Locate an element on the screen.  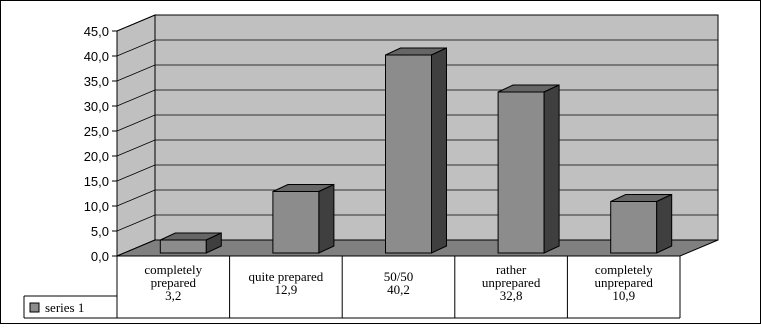
y-tick-label: 0,0 is located at coordinates (100, 256).